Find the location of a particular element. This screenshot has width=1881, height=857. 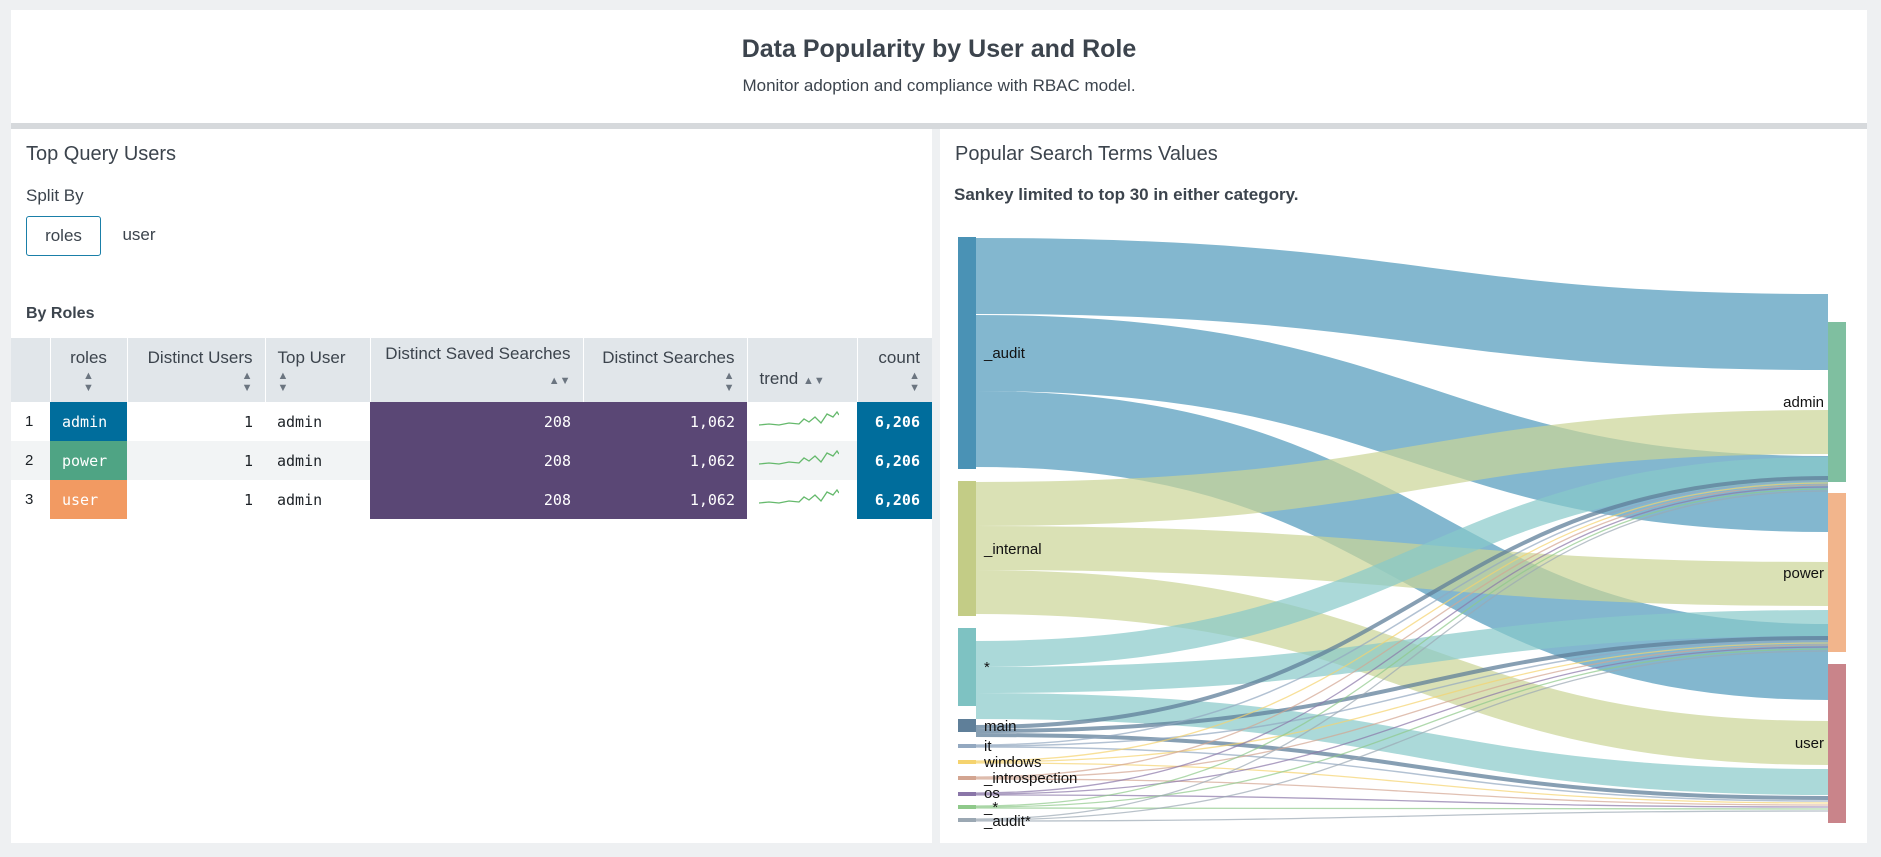

column-header-roles: roles ▲ ▼ is located at coordinates (89, 370).